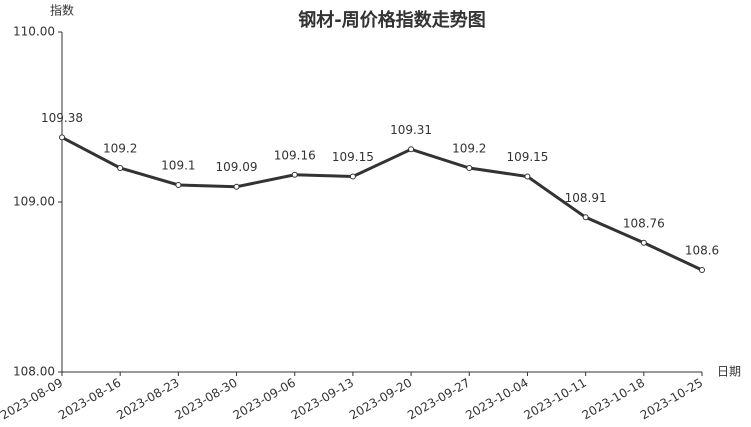  I want to click on x-tick-label: 2023-10-25, so click(671, 399).